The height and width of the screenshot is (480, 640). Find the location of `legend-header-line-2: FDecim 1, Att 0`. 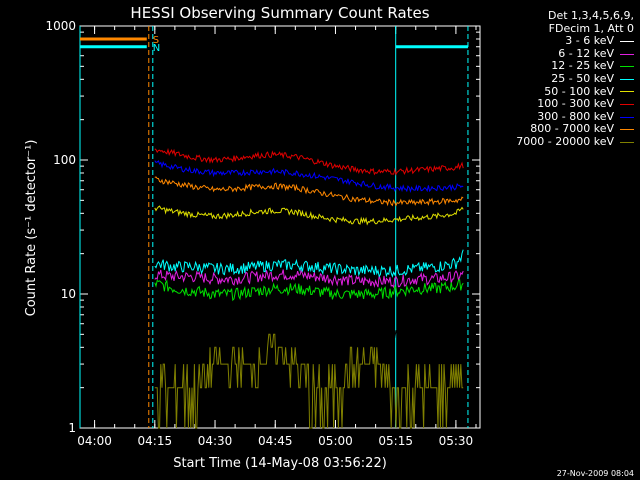

legend-header-line-2: FDecim 1, Att 0 is located at coordinates (591, 28).